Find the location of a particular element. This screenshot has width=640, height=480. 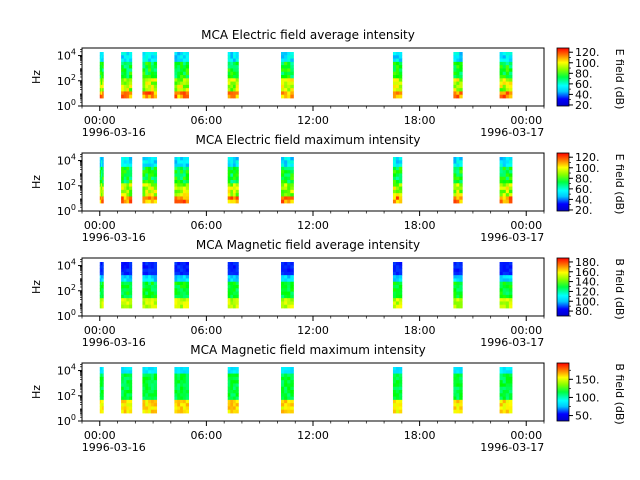

y-tick-label: 104 is located at coordinates (66, 370).